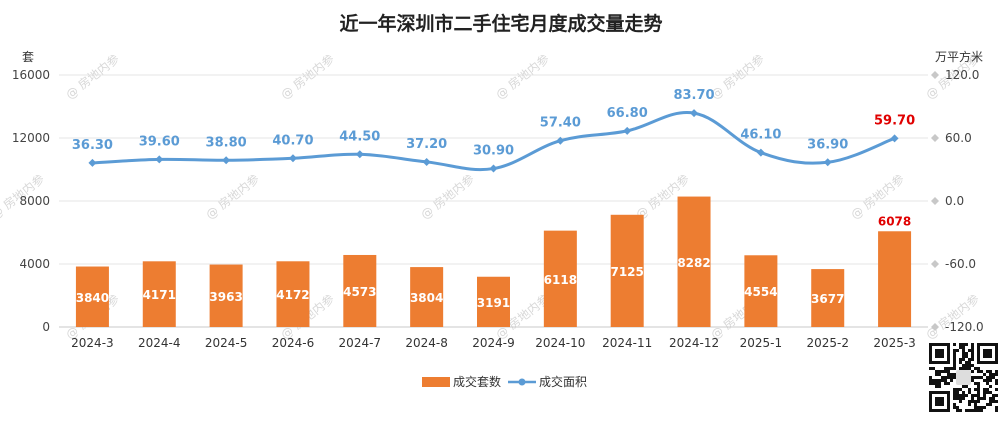 The width and height of the screenshot is (1002, 425). Describe the element at coordinates (159, 343) in the screenshot. I see `x-tick-label: 2024-4` at that location.